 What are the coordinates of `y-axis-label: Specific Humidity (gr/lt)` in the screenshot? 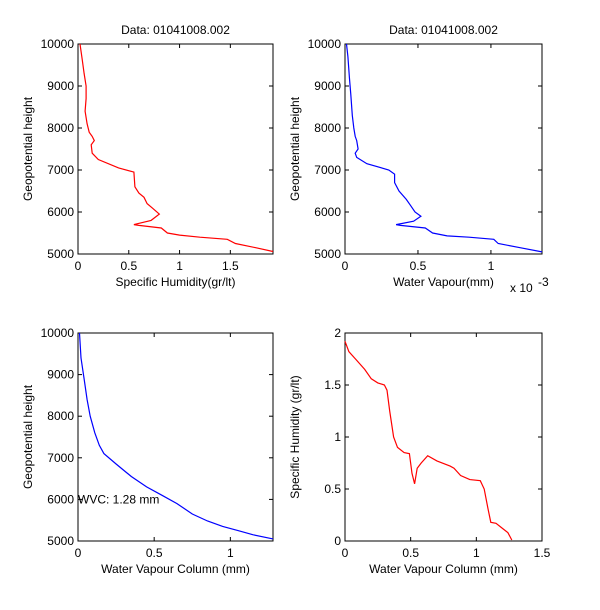 It's located at (295, 436).